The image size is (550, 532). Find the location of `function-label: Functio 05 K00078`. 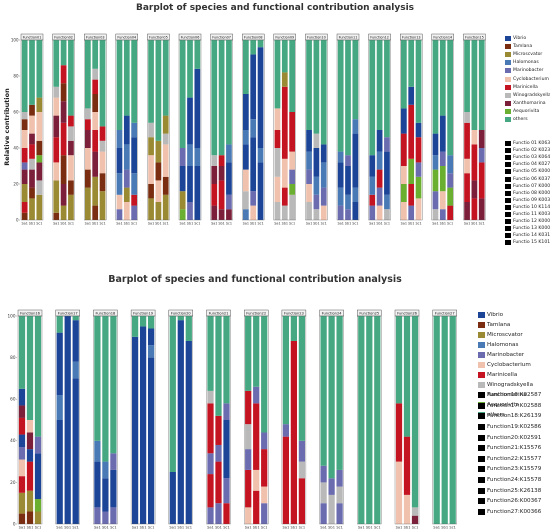

function-label: Functio 05 K00078 is located at coordinates (531, 172).